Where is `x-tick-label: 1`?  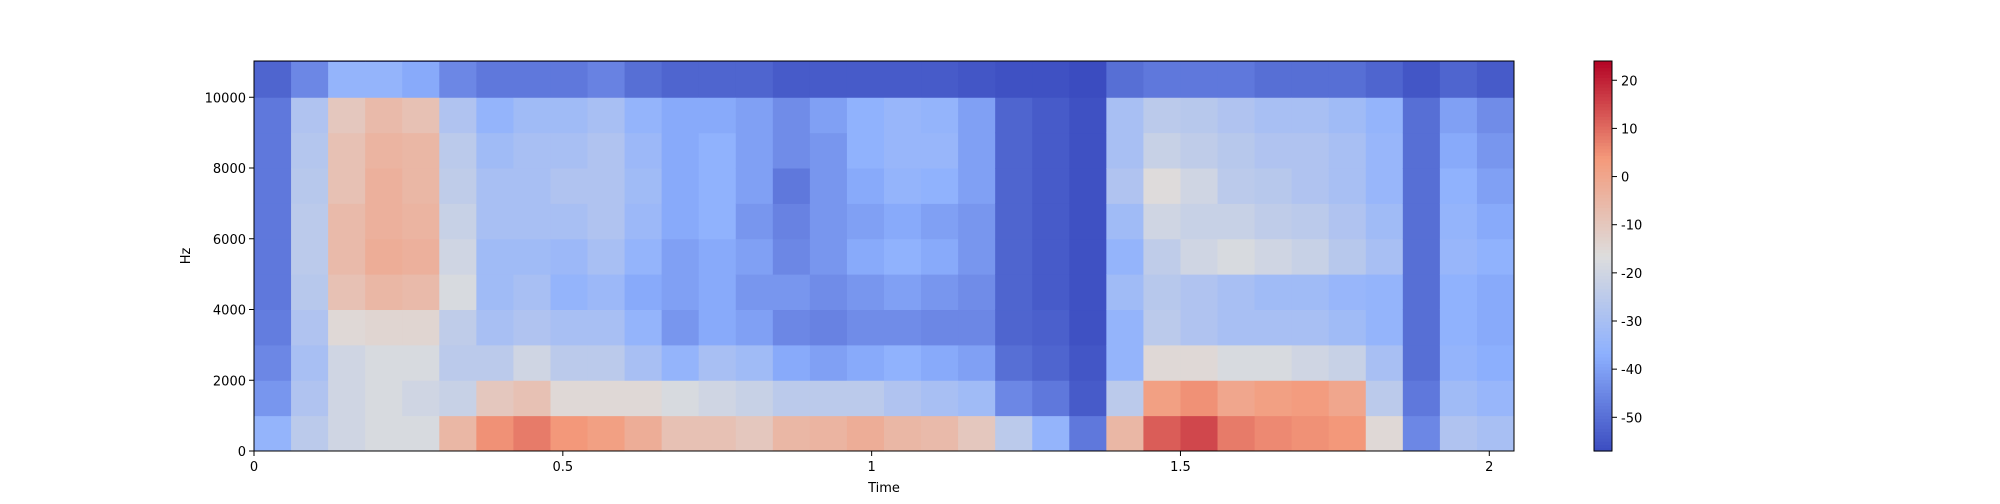 x-tick-label: 1 is located at coordinates (872, 467).